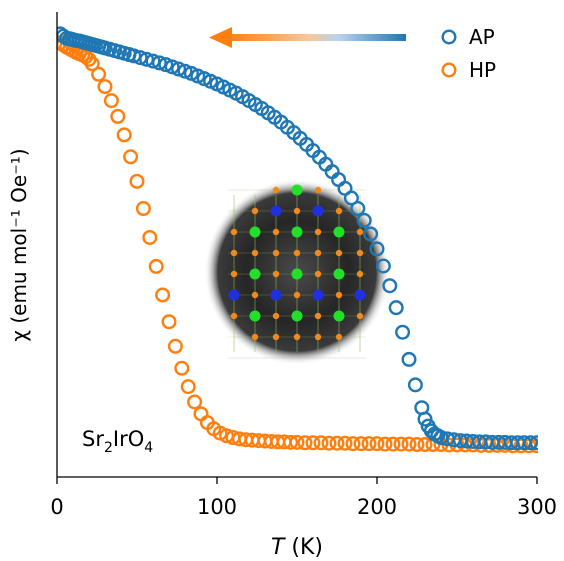 Image resolution: width=564 pixels, height=561 pixels. I want to click on x-tick-label-0: 0, so click(56, 507).